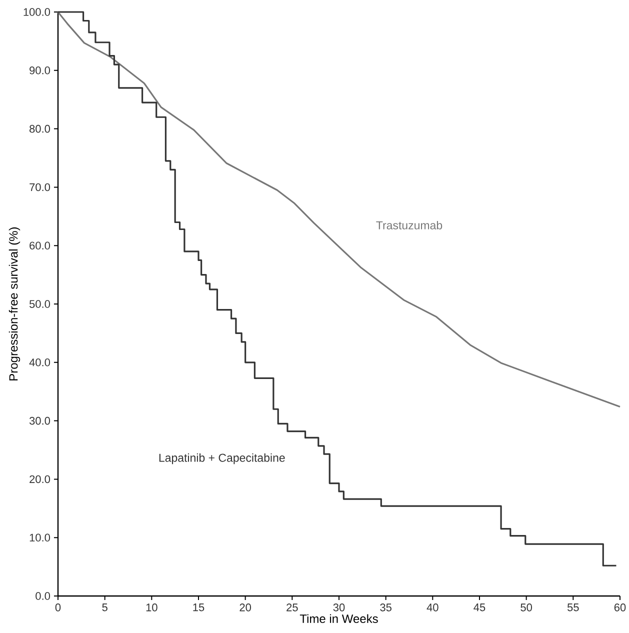 This screenshot has width=629, height=633. What do you see at coordinates (246, 608) in the screenshot?
I see `x-tick-label: 20` at bounding box center [246, 608].